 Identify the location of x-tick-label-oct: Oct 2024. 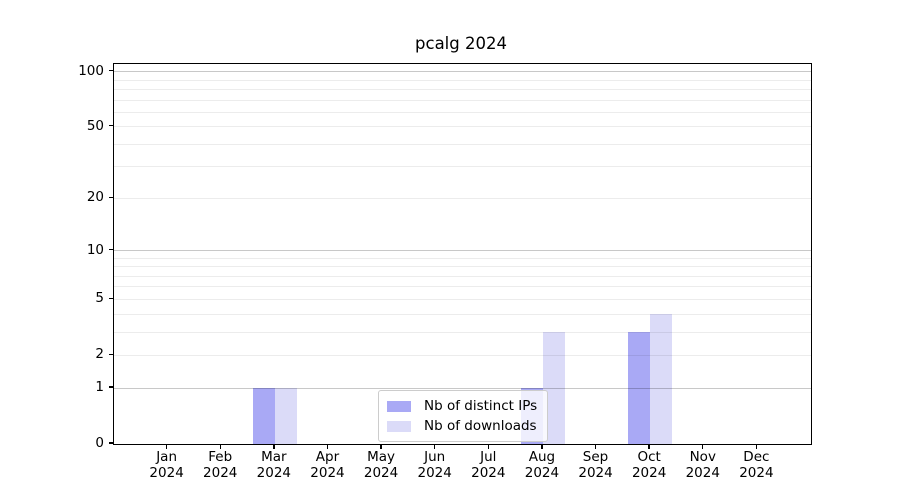
(649, 465).